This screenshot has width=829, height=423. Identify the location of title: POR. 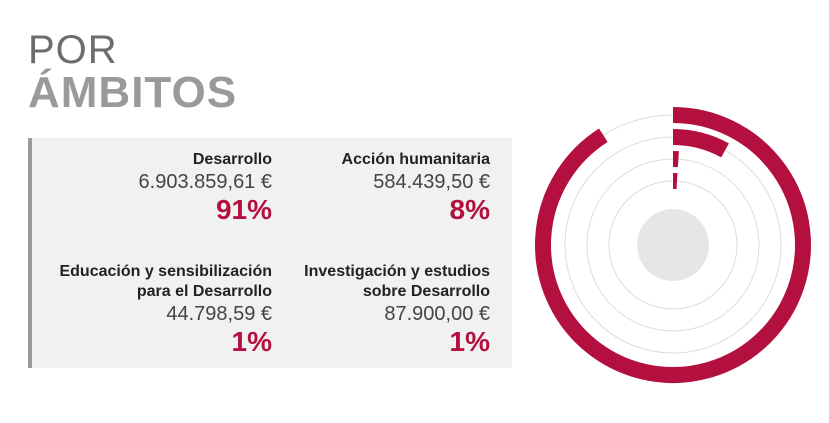
(73, 50).